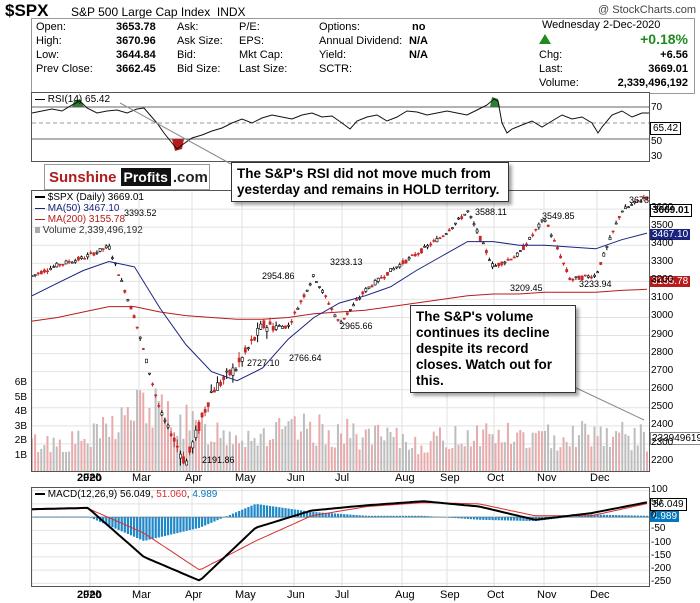 The image size is (700, 603). I want to click on options-value: no, so click(419, 27).